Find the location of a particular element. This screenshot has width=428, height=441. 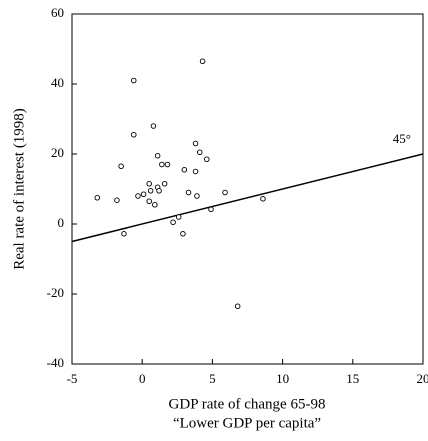

reference-line-label: 45° is located at coordinates (402, 138).